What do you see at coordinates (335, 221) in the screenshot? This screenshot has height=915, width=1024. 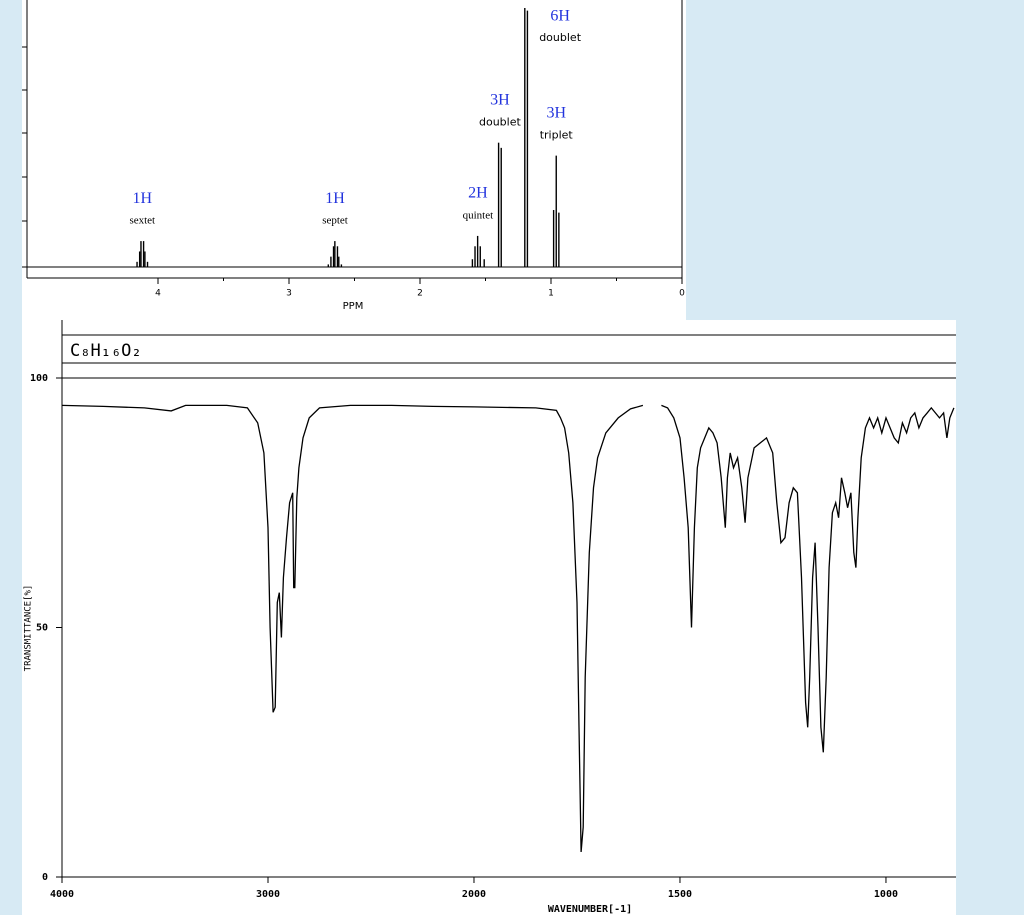 I see `multiplicity: septet` at bounding box center [335, 221].